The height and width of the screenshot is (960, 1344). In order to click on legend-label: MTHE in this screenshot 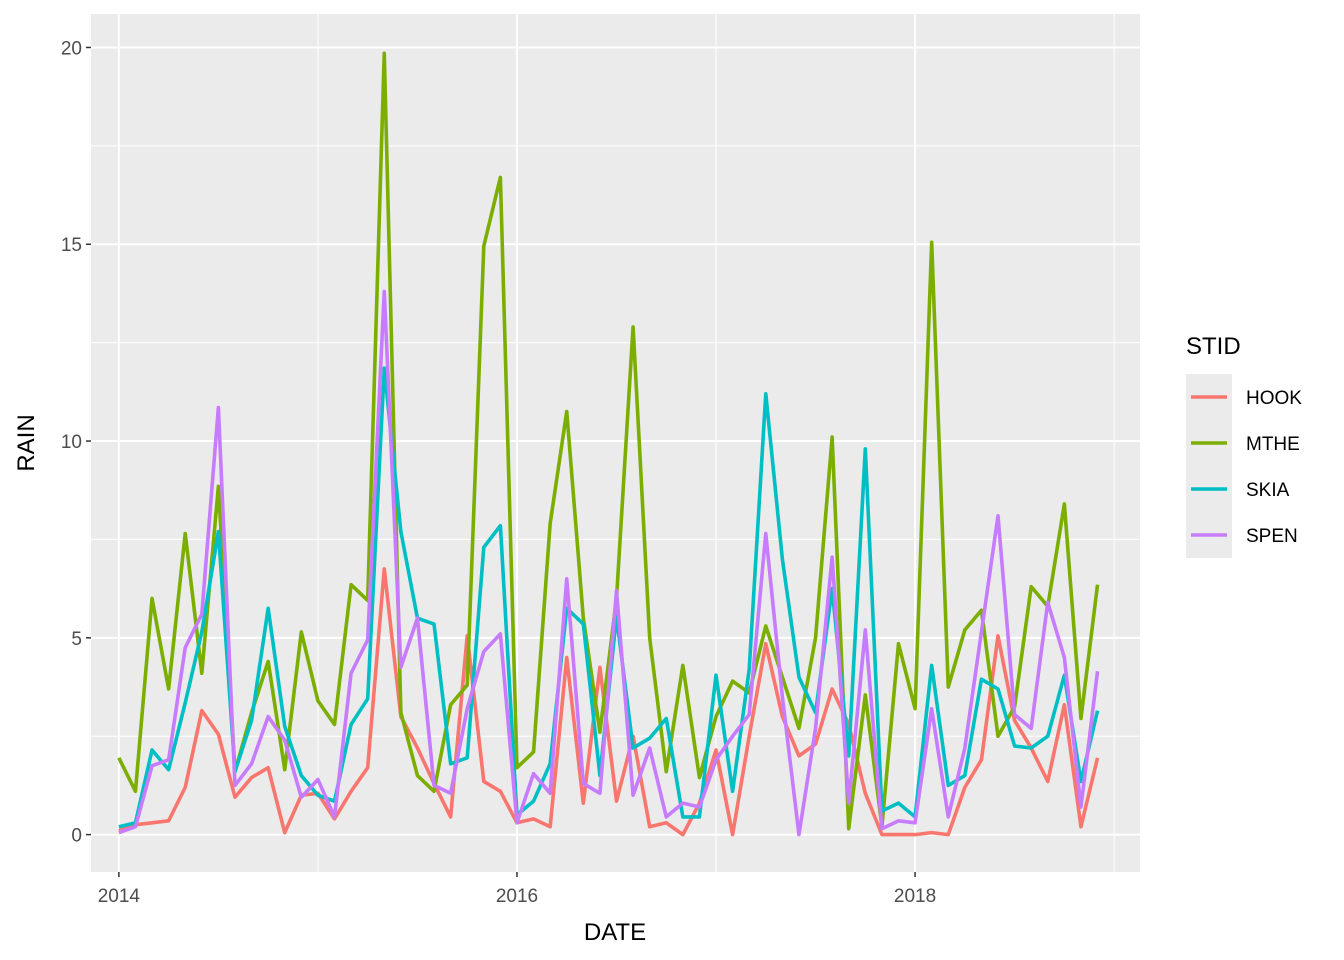, I will do `click(1273, 444)`.